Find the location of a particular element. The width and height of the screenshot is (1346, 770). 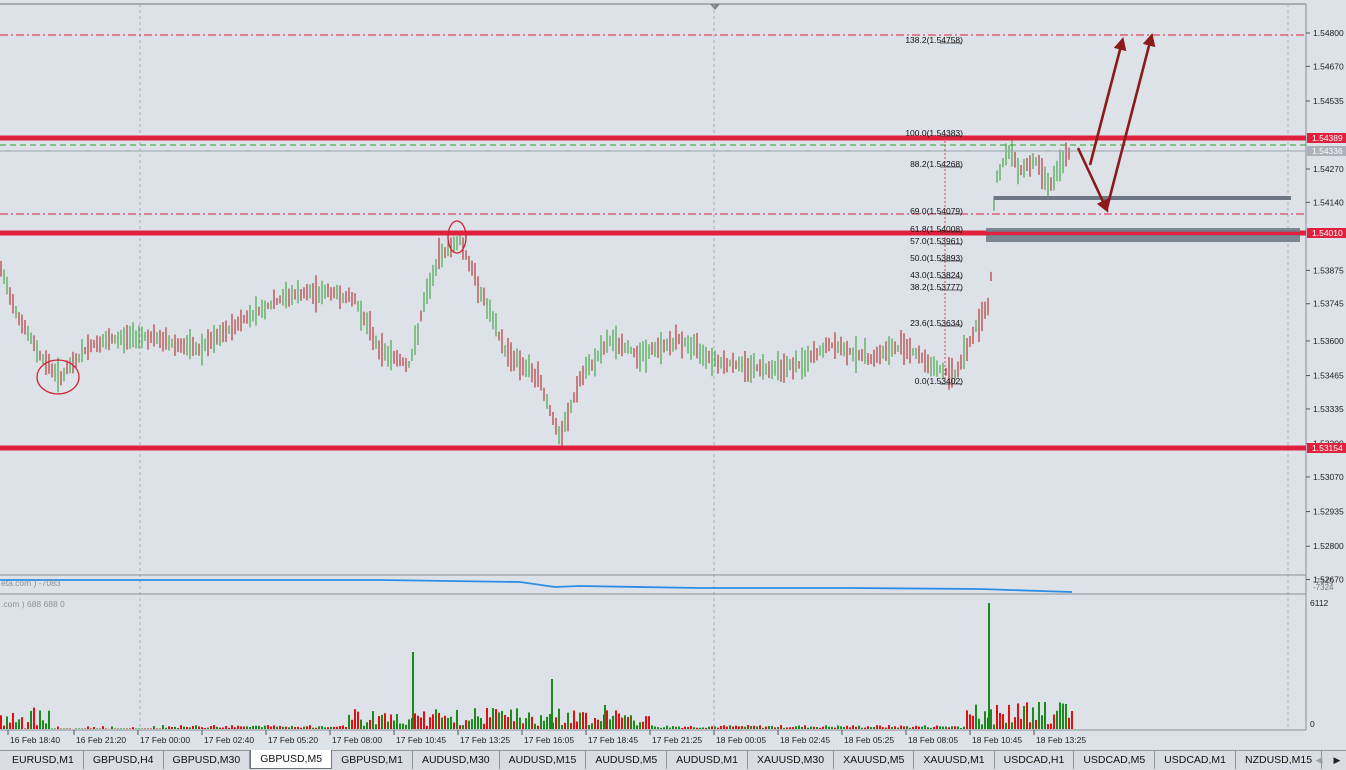

symbol-tab: EURUSD,M1 is located at coordinates (42, 760).